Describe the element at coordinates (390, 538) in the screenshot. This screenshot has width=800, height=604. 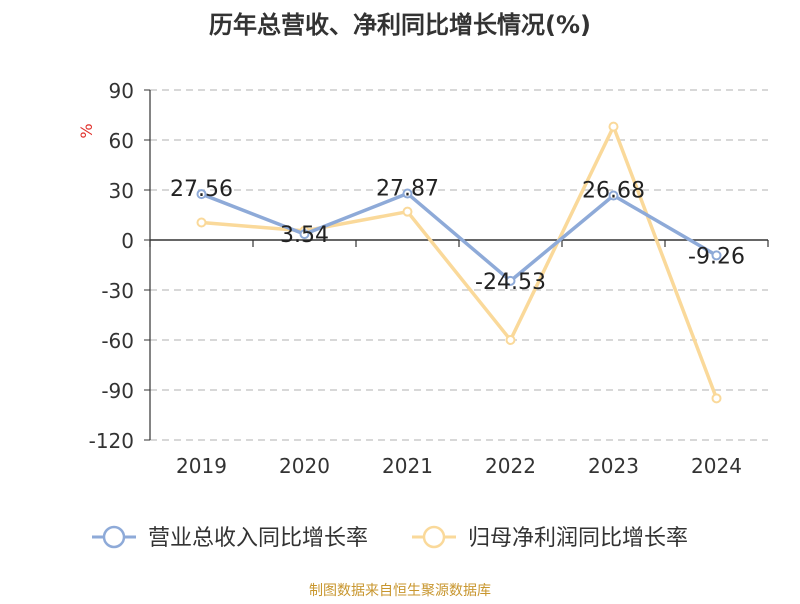
I see `legend: 营业总收入同比增长率 归母净利润同比增长率` at that location.